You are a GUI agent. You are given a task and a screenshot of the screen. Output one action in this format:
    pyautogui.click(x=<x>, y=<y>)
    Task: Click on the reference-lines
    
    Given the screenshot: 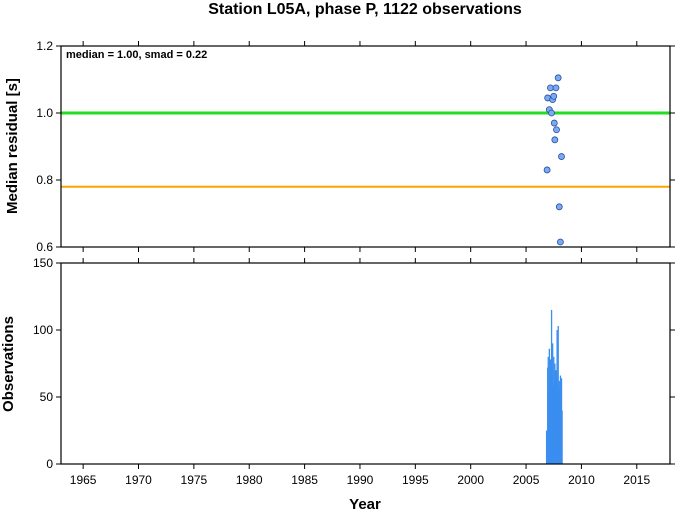 What is the action you would take?
    pyautogui.click(x=365, y=149)
    